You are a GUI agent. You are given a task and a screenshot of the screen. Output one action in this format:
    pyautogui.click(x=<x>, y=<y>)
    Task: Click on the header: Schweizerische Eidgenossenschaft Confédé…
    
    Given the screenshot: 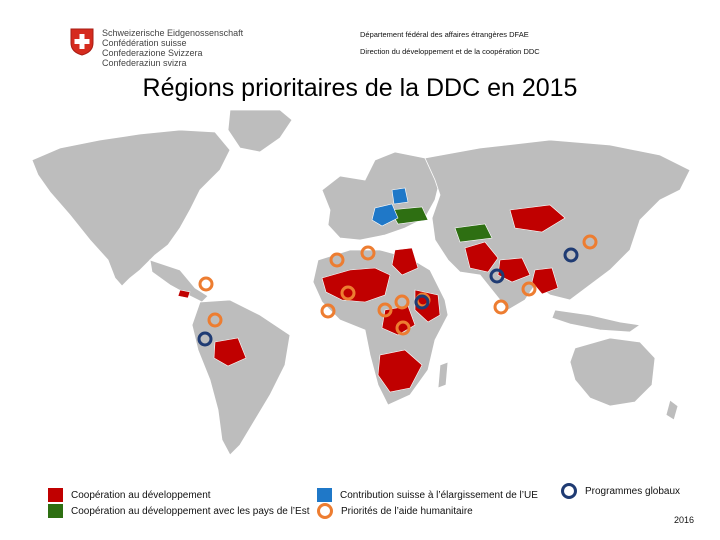 What is the action you would take?
    pyautogui.click(x=360, y=39)
    